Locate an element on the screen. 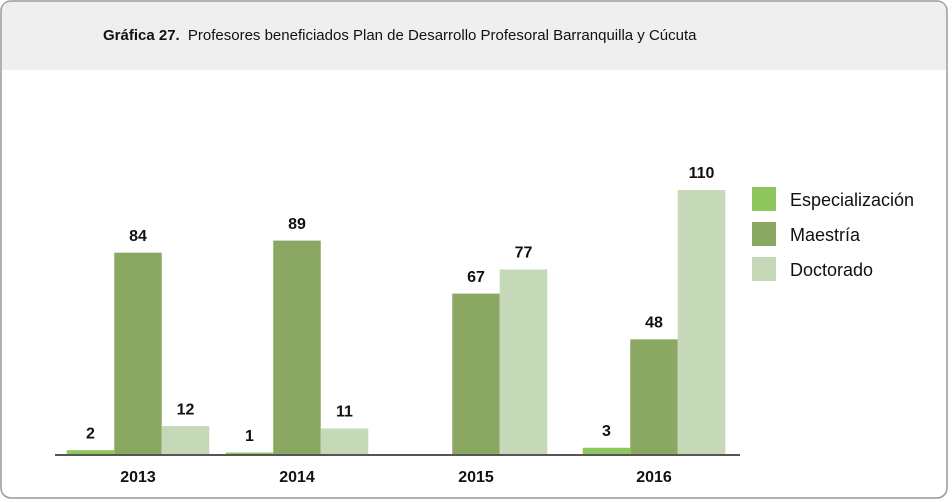 The width and height of the screenshot is (952, 502). value-label: 89 is located at coordinates (297, 224).